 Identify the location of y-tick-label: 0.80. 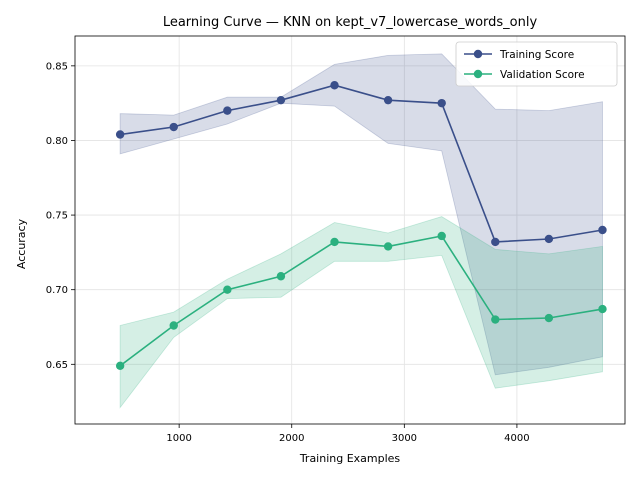
(57, 141).